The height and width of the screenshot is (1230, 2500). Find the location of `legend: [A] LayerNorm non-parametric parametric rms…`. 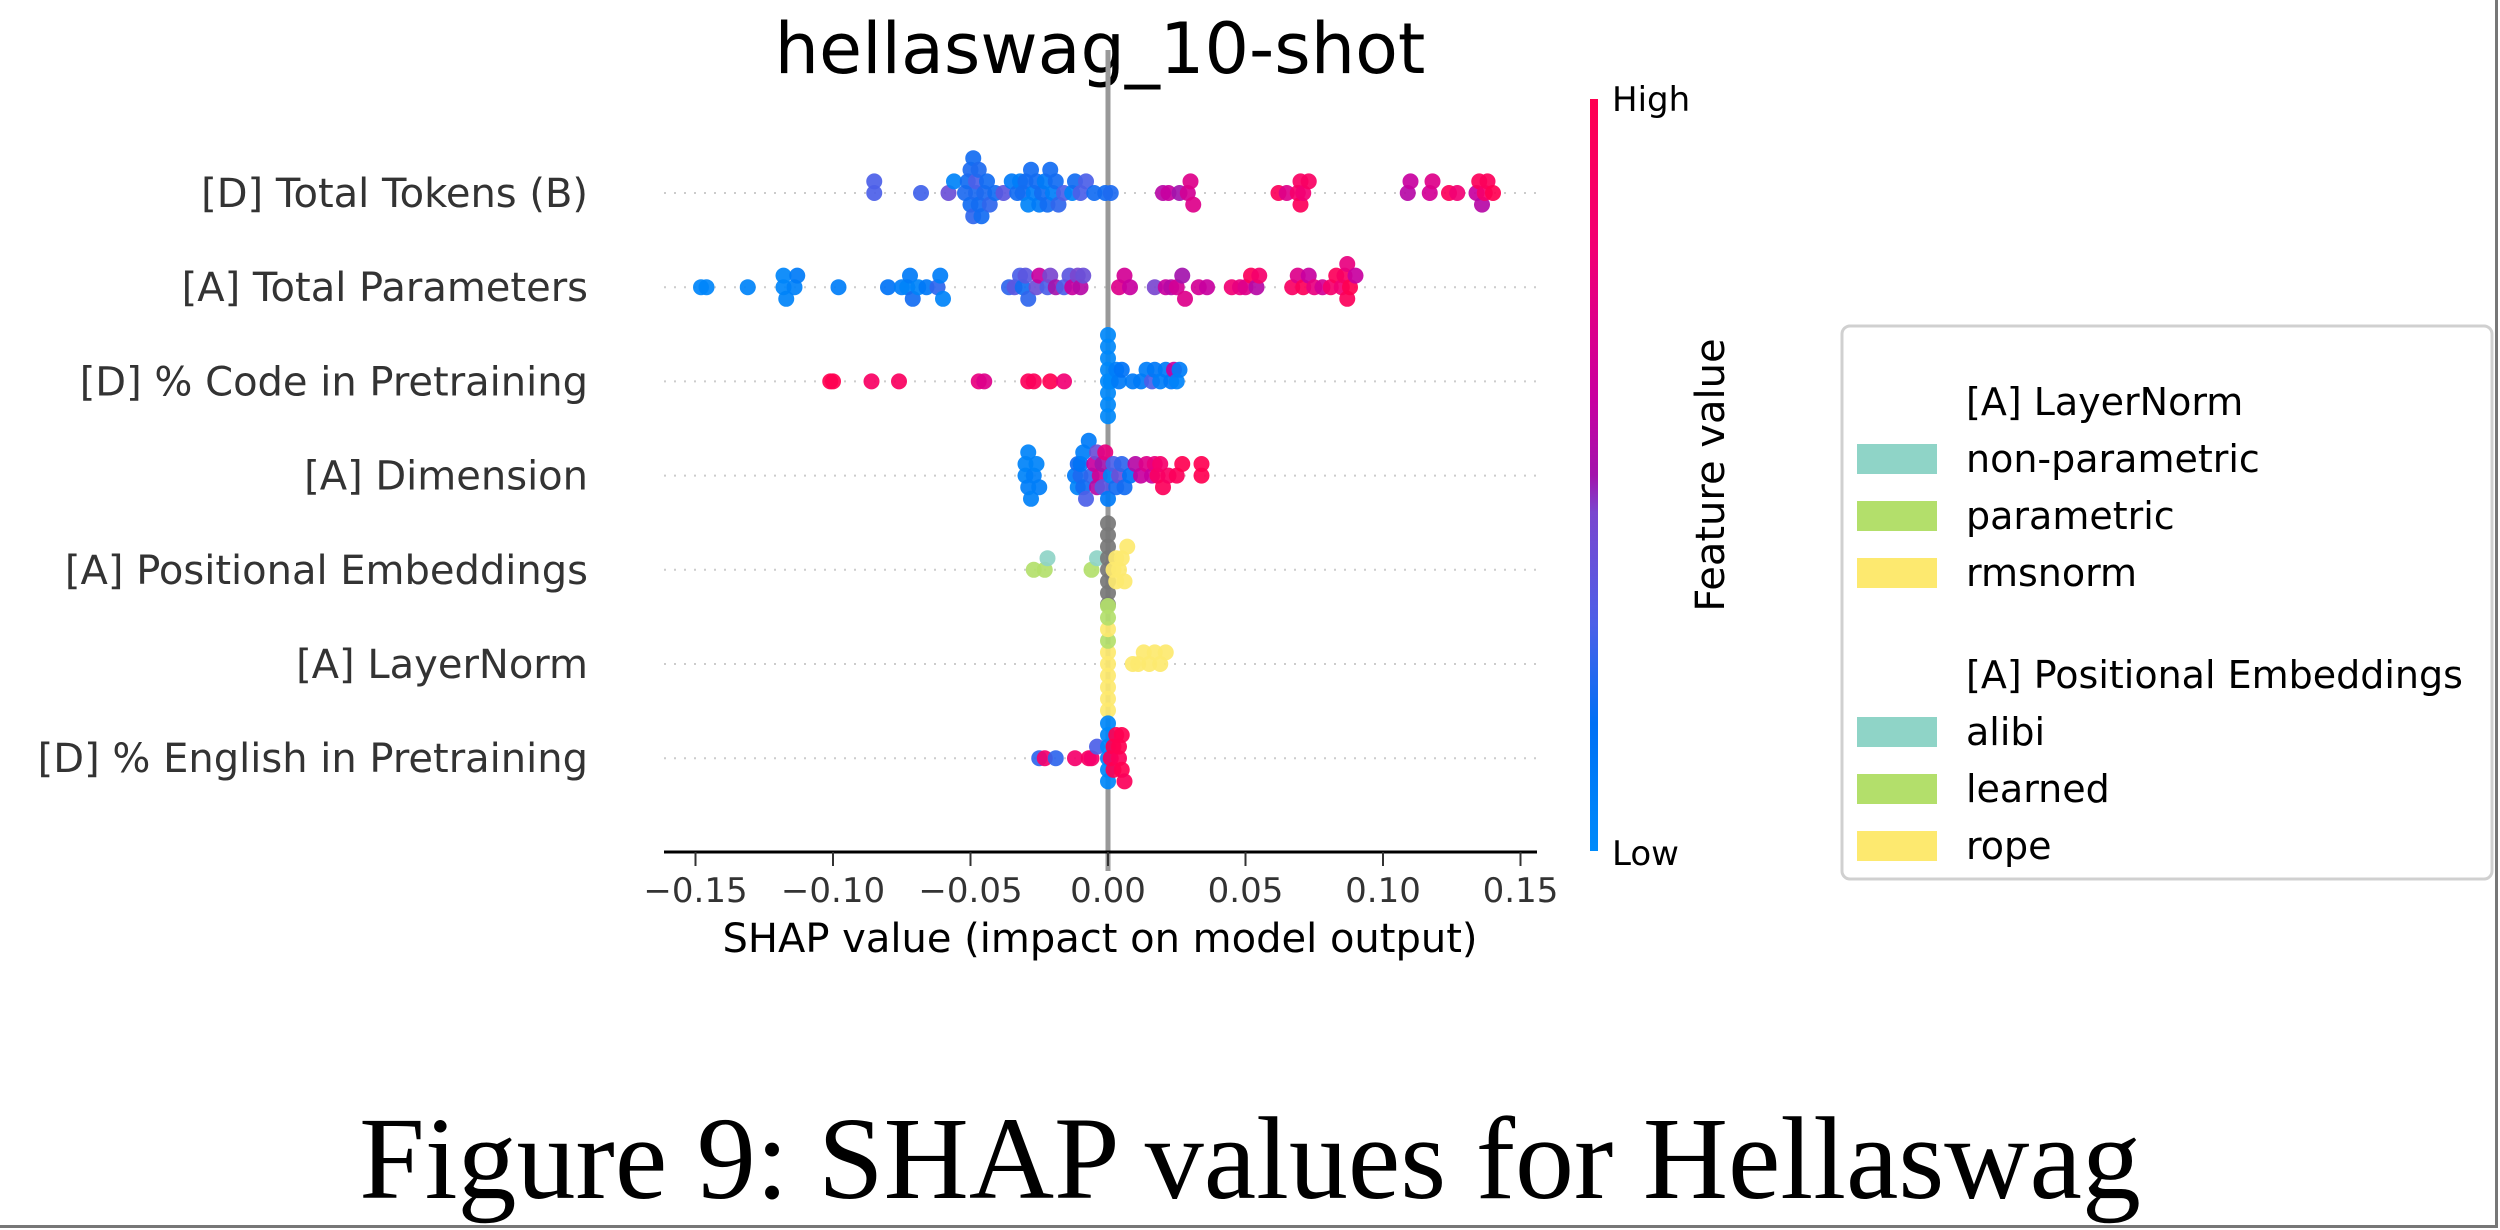

legend: [A] LayerNorm non-parametric parametric rms… is located at coordinates (2167, 602).